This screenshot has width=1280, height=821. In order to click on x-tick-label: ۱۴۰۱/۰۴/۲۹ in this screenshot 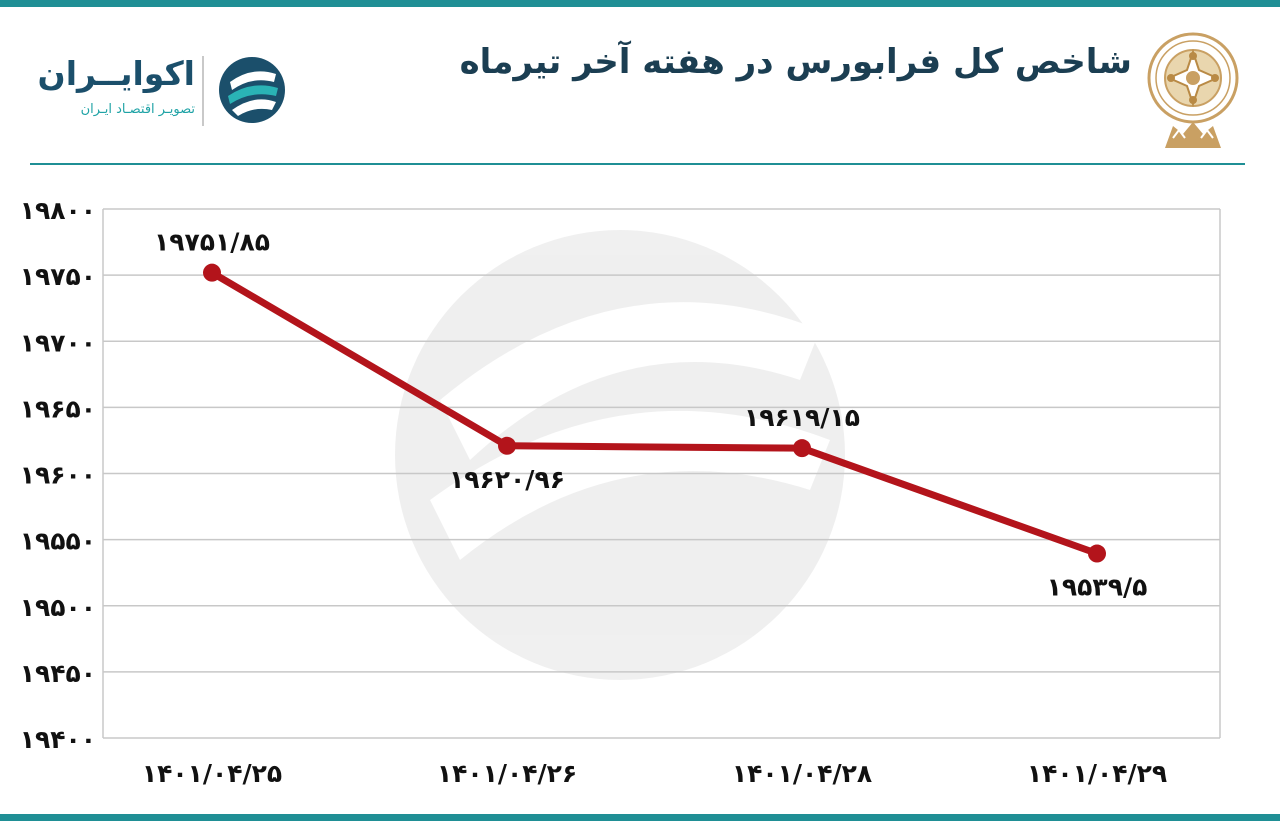, I will do `click(1097, 773)`.